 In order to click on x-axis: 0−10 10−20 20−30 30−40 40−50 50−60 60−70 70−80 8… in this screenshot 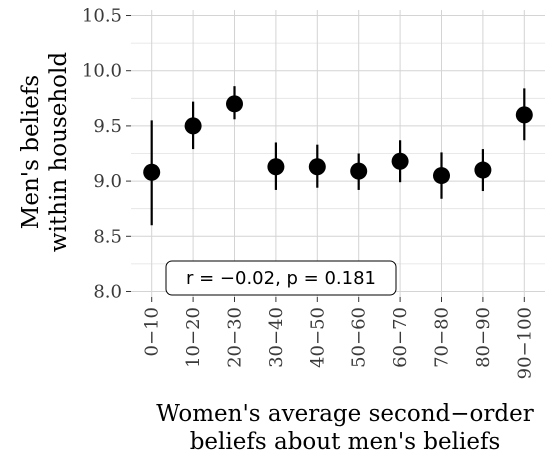, I will do `click(338, 338)`.